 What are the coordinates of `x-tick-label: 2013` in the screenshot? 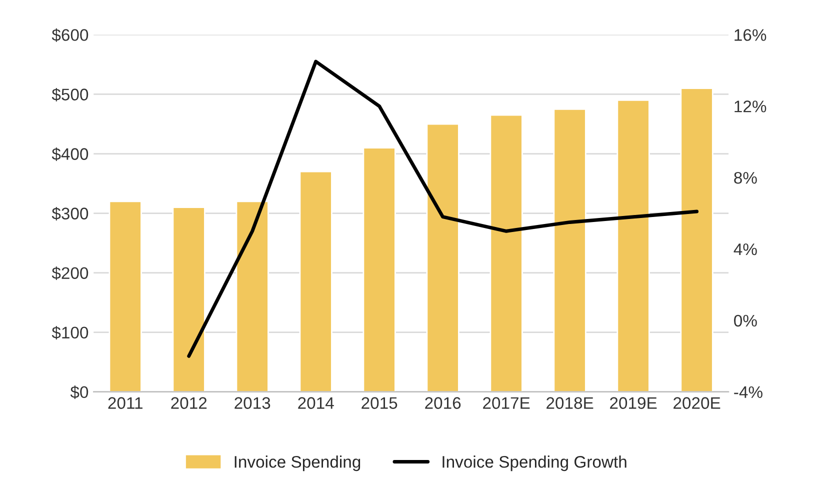 It's located at (252, 403).